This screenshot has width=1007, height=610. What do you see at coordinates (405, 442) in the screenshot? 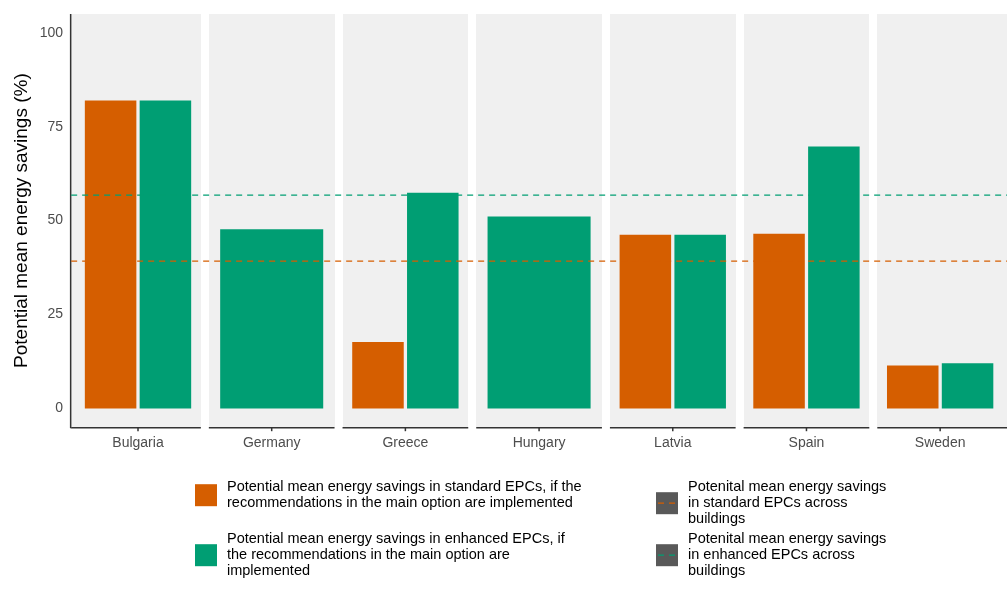
I see `x-tick-label: Greece` at bounding box center [405, 442].